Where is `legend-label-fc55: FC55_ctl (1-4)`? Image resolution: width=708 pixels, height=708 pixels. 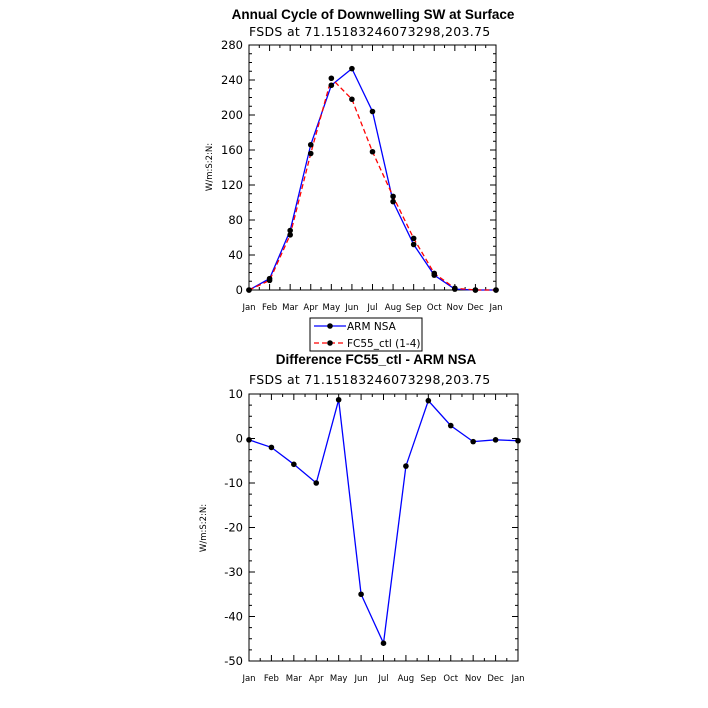
legend-label-fc55: FC55_ctl (1-4) is located at coordinates (383, 344).